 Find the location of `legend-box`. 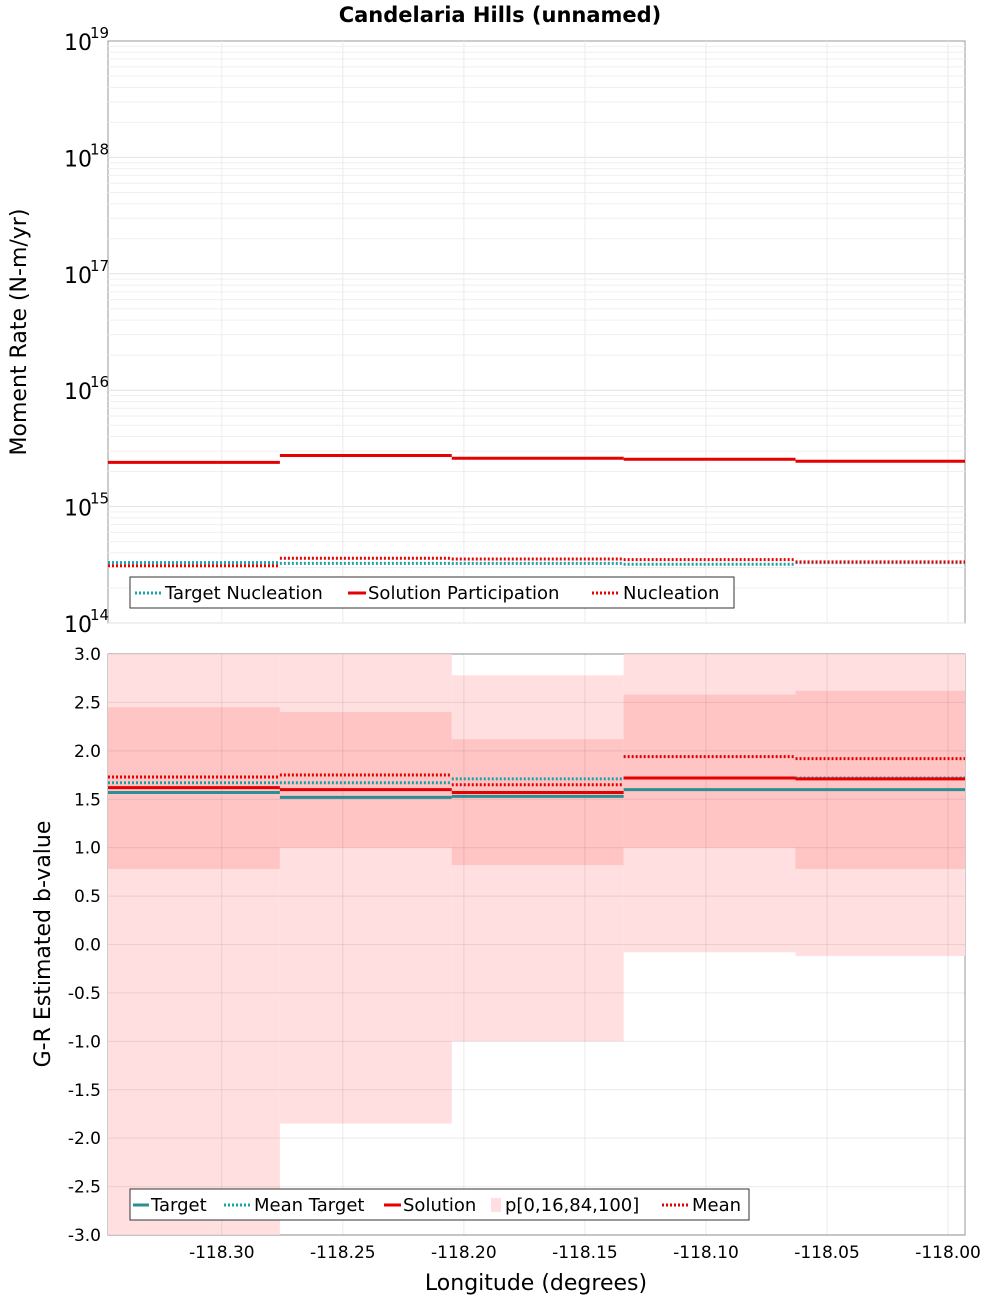

legend-box is located at coordinates (432, 592).